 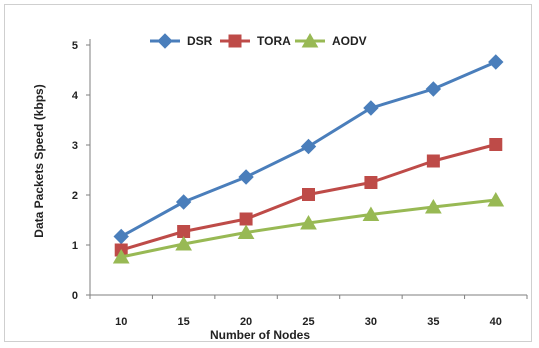 I want to click on x-axis-title: Number of Nodes, so click(x=260, y=335).